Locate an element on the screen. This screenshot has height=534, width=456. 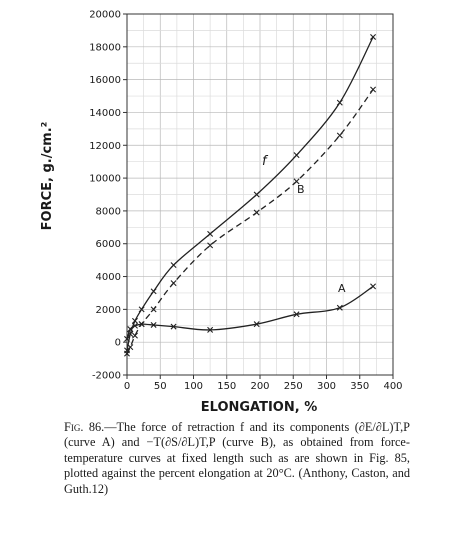
y-tick-label: 8000 is located at coordinates (108, 211).